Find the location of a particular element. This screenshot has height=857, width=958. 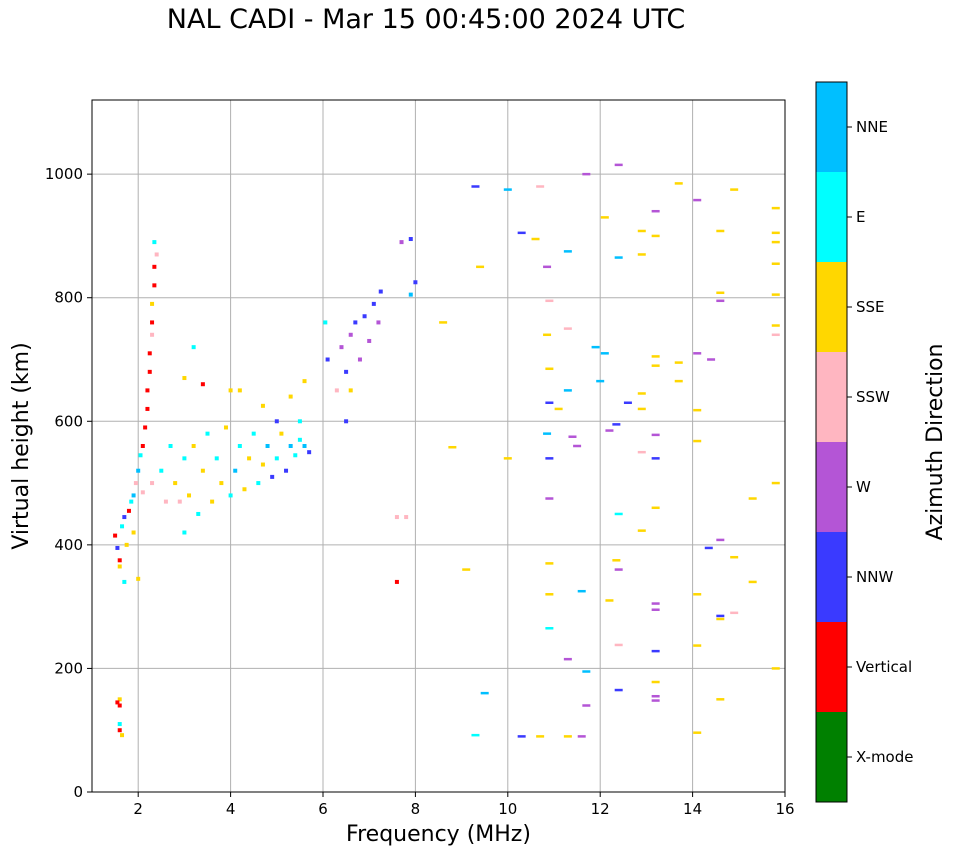

y-tick-label: 200 is located at coordinates (68, 668).